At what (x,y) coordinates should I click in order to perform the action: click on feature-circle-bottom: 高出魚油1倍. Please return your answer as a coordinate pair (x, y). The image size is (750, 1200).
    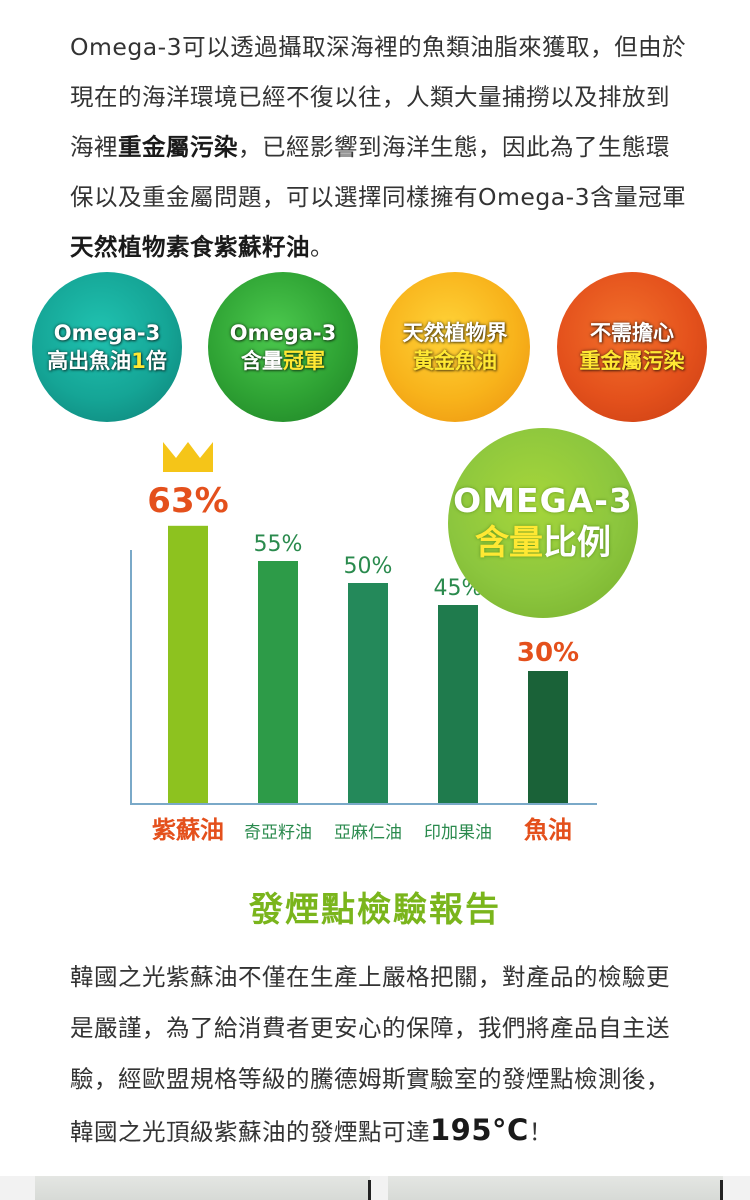
    Looking at the image, I should click on (107, 361).